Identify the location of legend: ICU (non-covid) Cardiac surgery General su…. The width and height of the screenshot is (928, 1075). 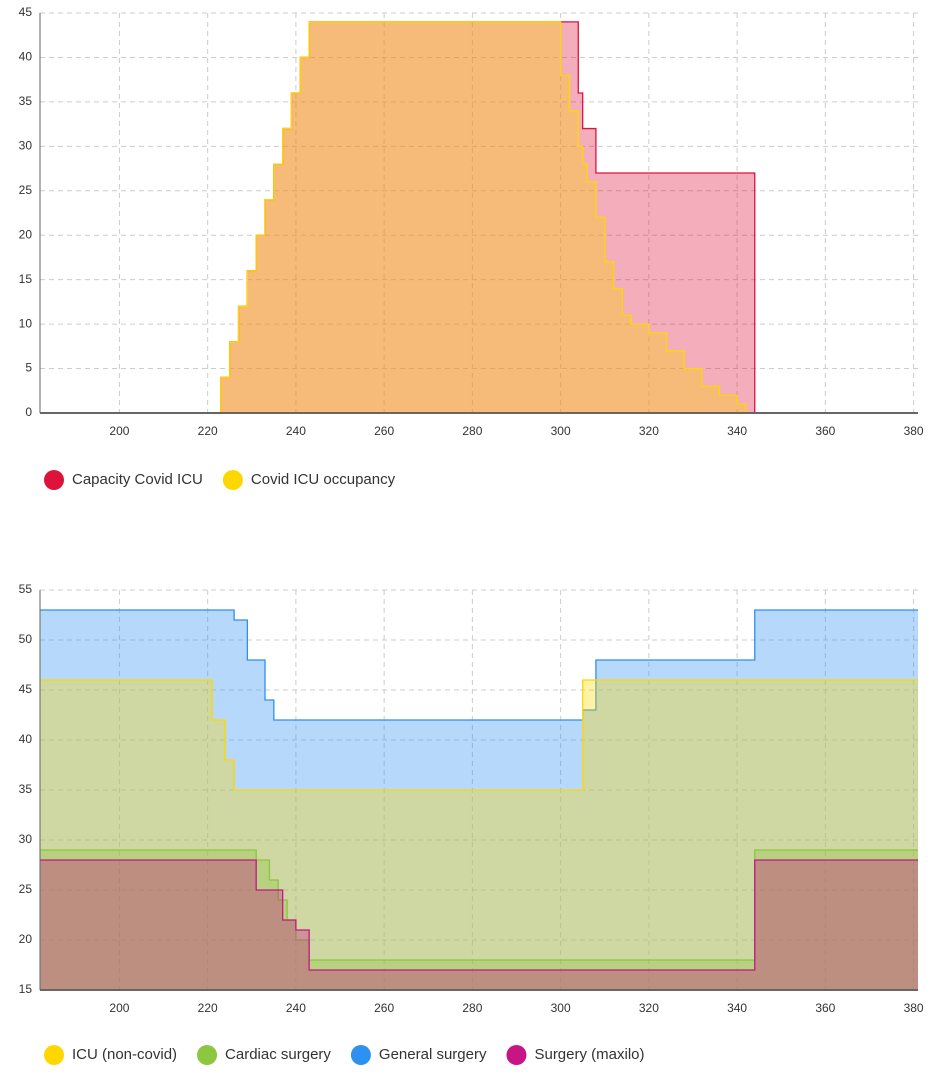
(344, 1055).